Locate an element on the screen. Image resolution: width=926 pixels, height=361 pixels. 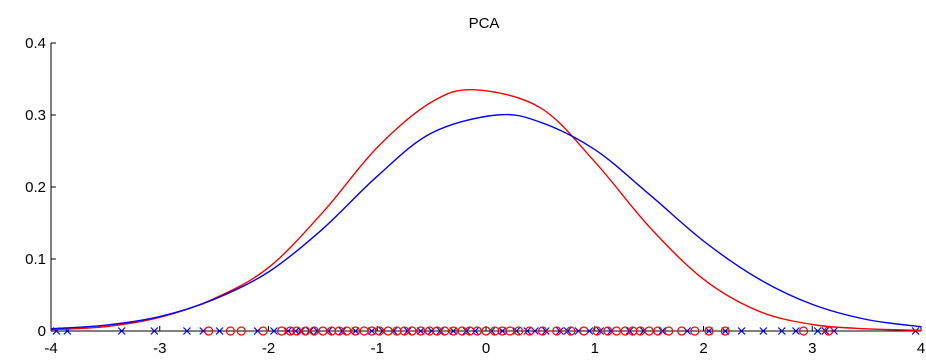
x-tick-label: -2 is located at coordinates (268, 348).